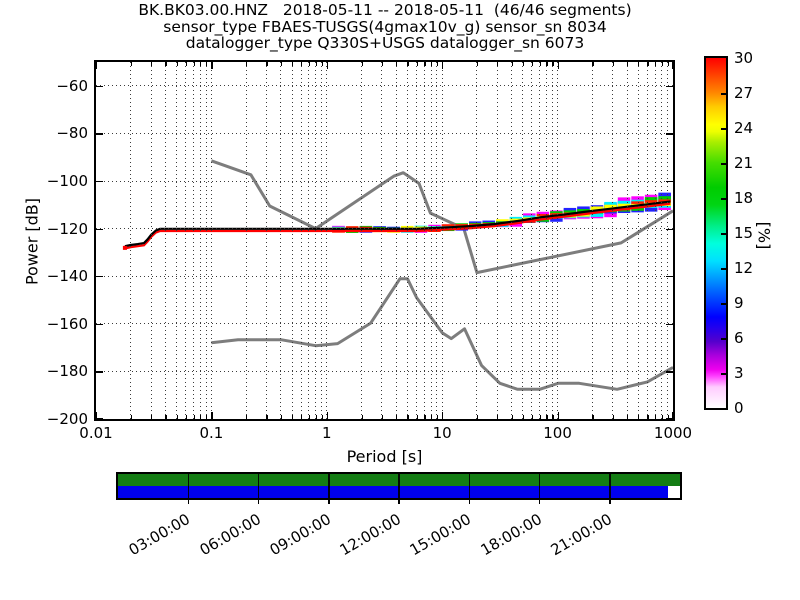 The width and height of the screenshot is (800, 600). What do you see at coordinates (739, 373) in the screenshot?
I see `colorbar-tick-label: 3` at bounding box center [739, 373].